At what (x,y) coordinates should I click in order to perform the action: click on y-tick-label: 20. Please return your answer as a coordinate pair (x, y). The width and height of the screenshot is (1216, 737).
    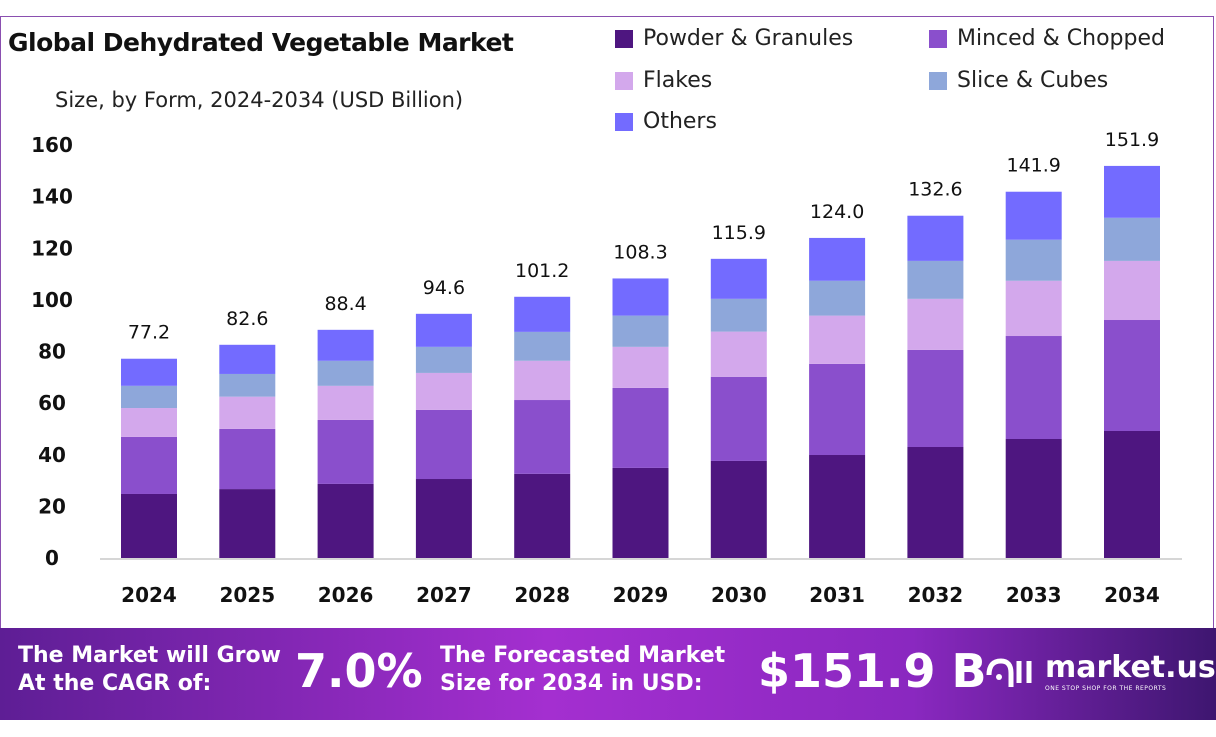
    Looking at the image, I should click on (52, 506).